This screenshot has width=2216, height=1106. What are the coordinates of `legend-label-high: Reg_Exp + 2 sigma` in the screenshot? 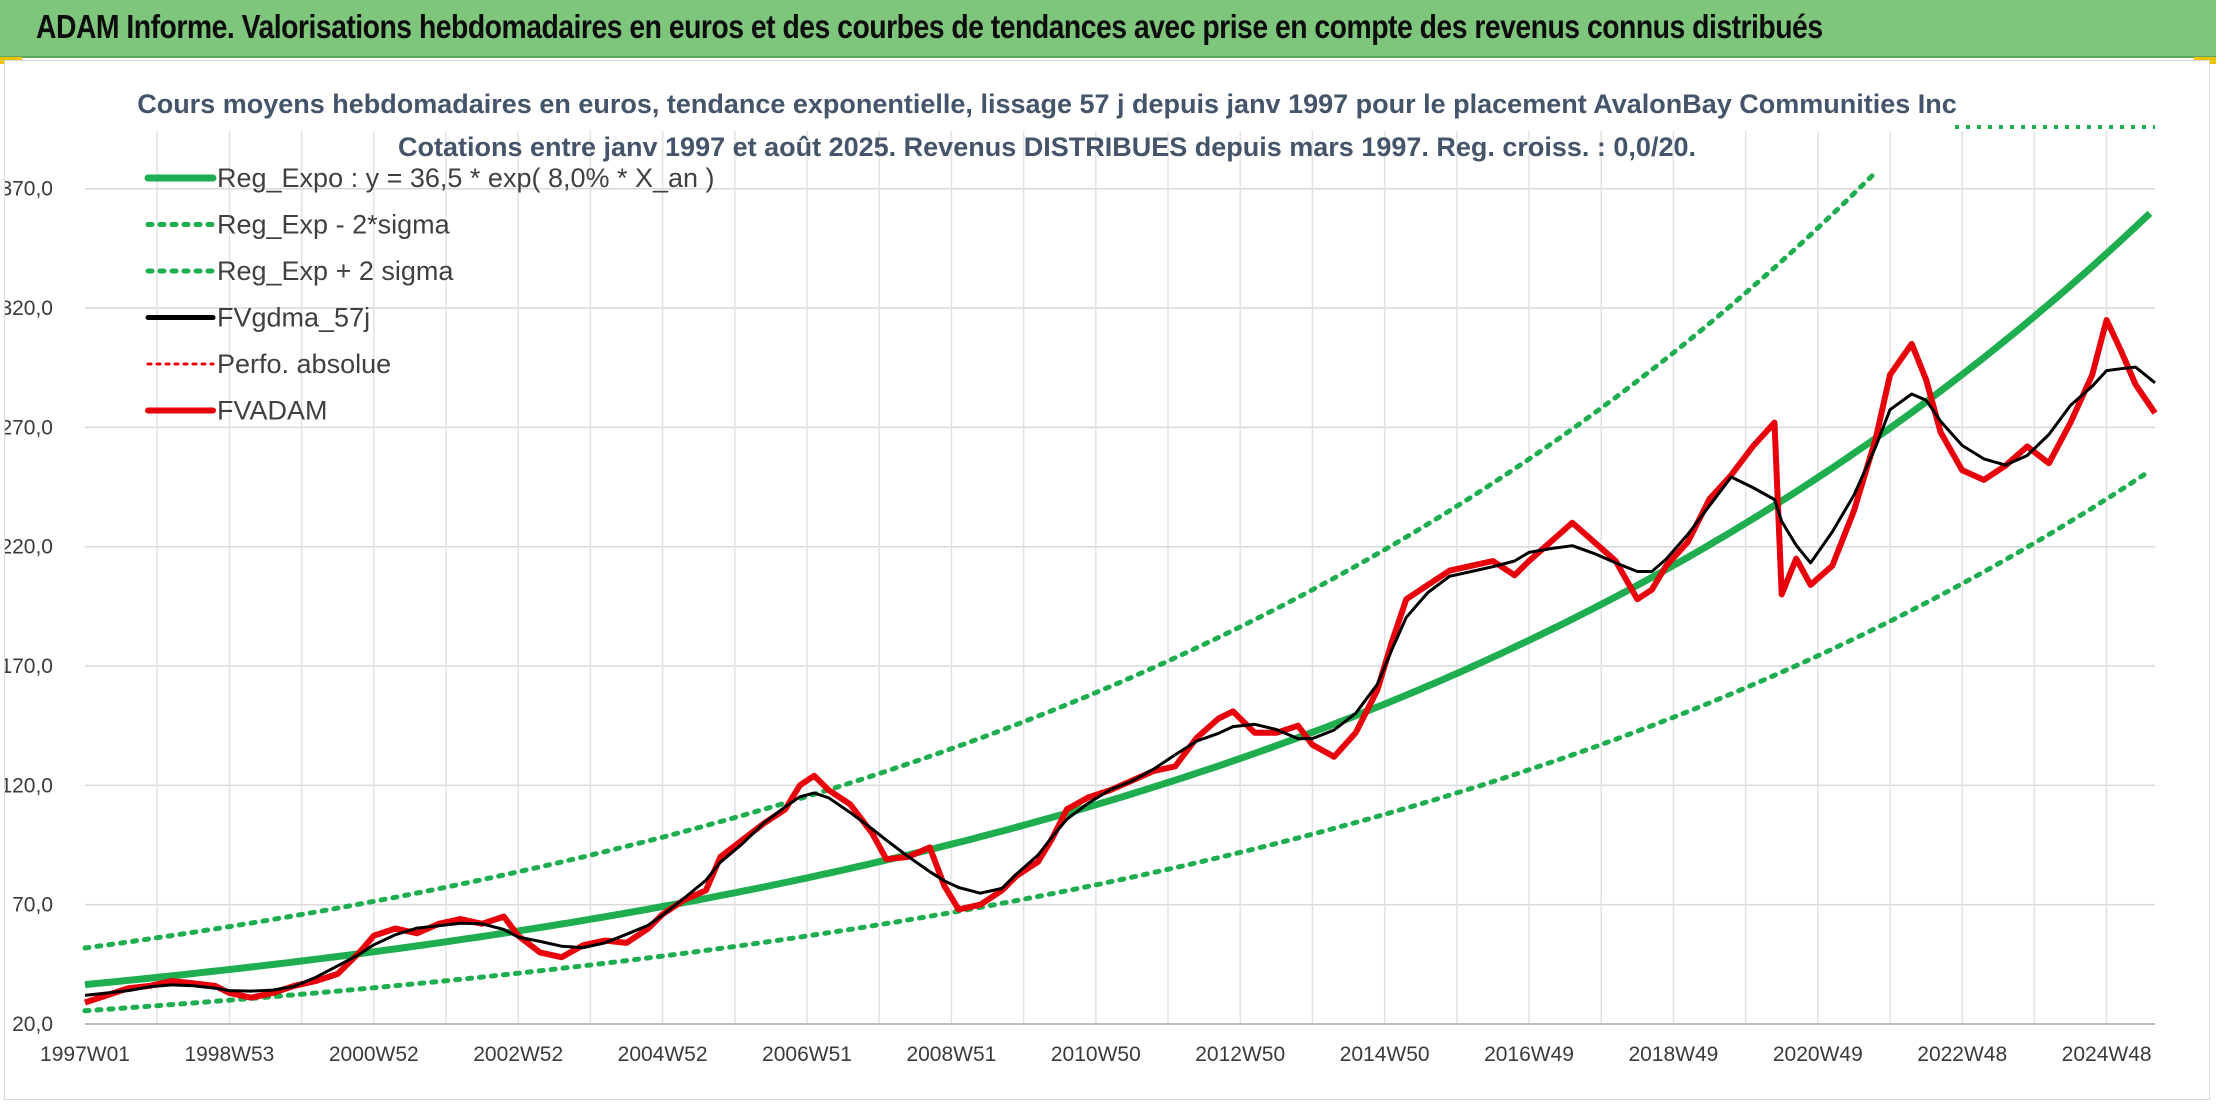 It's located at (335, 271).